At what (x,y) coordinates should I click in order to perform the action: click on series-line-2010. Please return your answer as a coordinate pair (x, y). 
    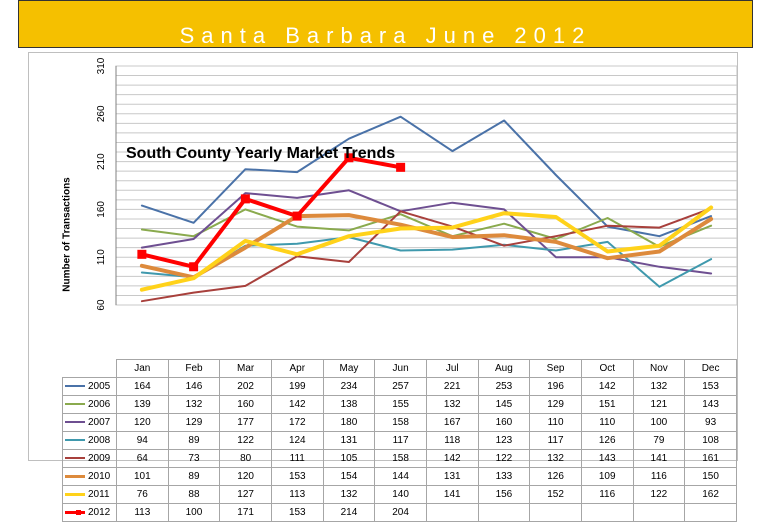
    Looking at the image, I should click on (426, 246).